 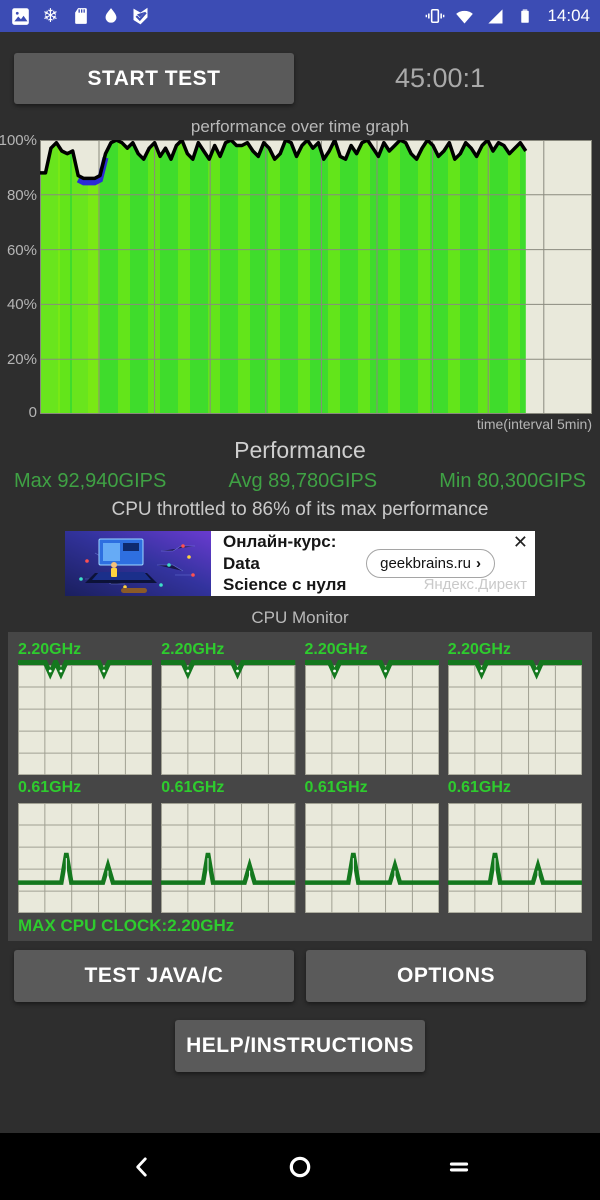 What do you see at coordinates (20, 16) in the screenshot?
I see `photo-icon` at bounding box center [20, 16].